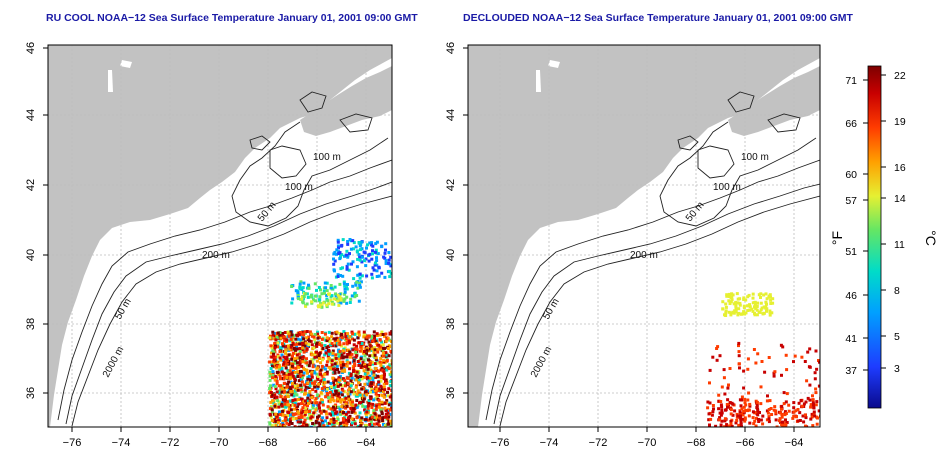  What do you see at coordinates (931, 238) in the screenshot?
I see `celsius-label: °C` at bounding box center [931, 238].